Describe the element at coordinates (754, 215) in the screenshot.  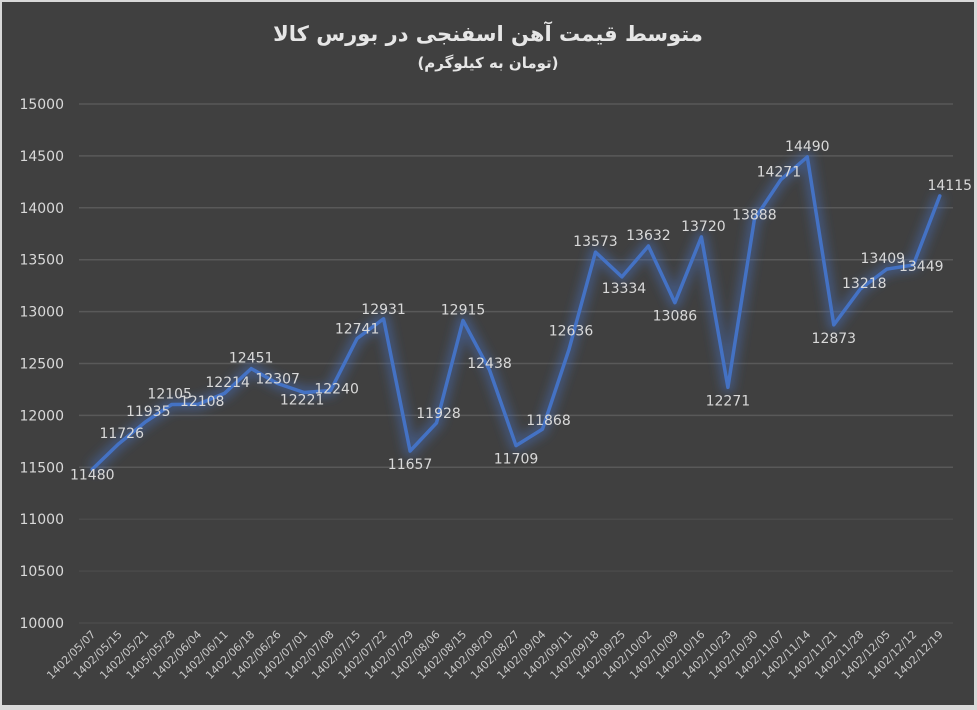
I see `data-label: 13888` at that location.